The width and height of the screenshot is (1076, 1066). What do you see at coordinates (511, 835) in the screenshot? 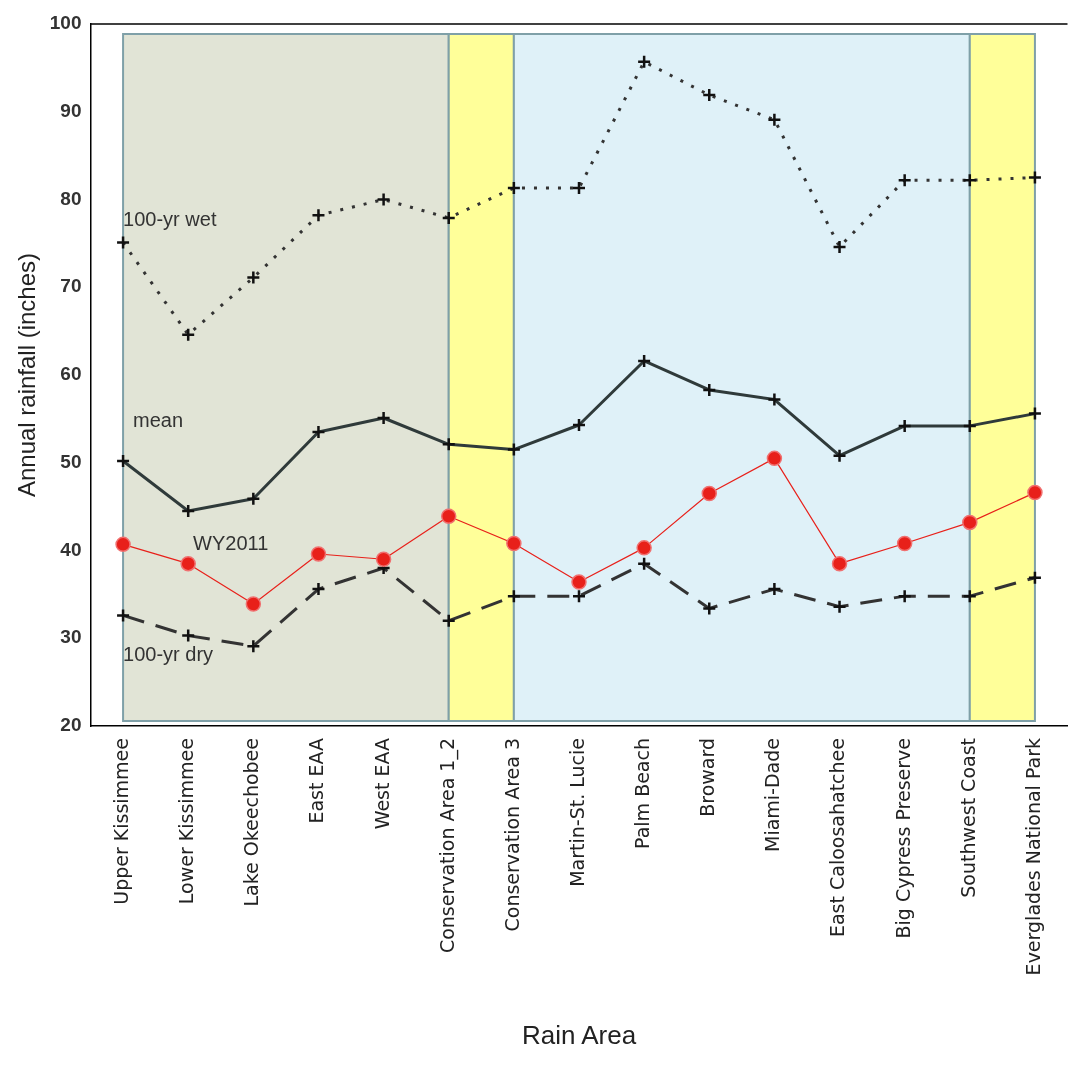
I see `x-tick-label: Conservation Area 3` at bounding box center [511, 835].